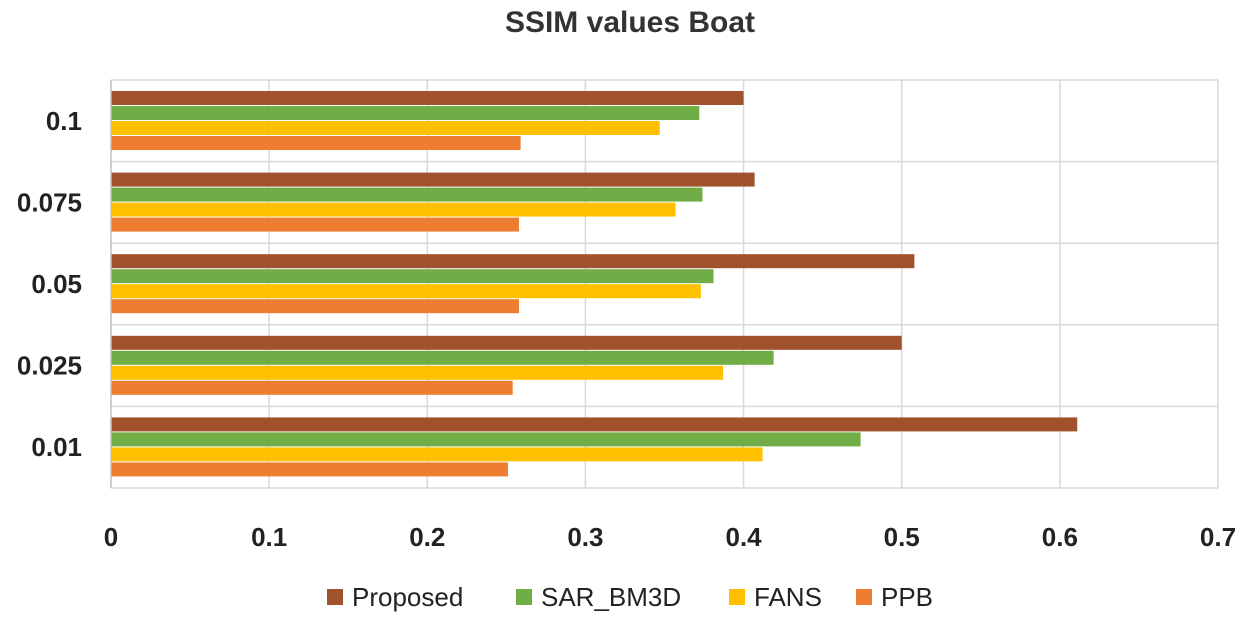 This screenshot has height=620, width=1245. I want to click on chart-title: SSIM values Boat, so click(630, 22).